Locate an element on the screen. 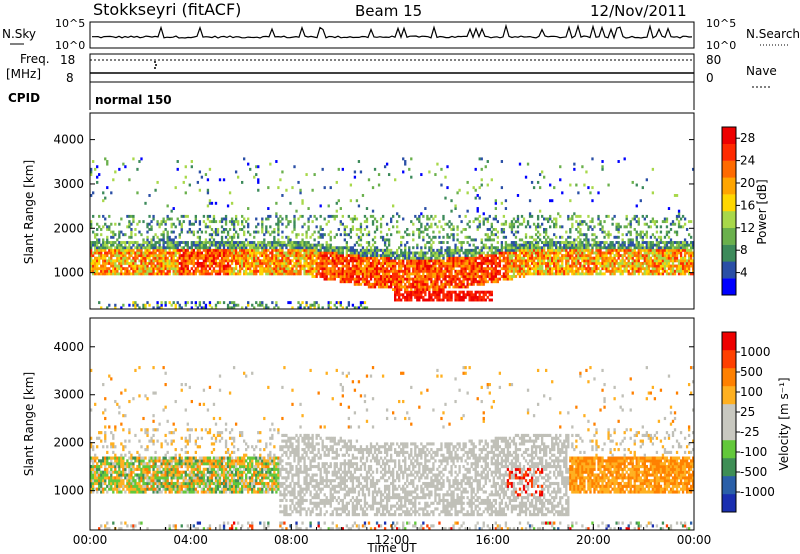 Image resolution: width=800 pixels, height=554 pixels. nave-label: Nave is located at coordinates (761, 71).